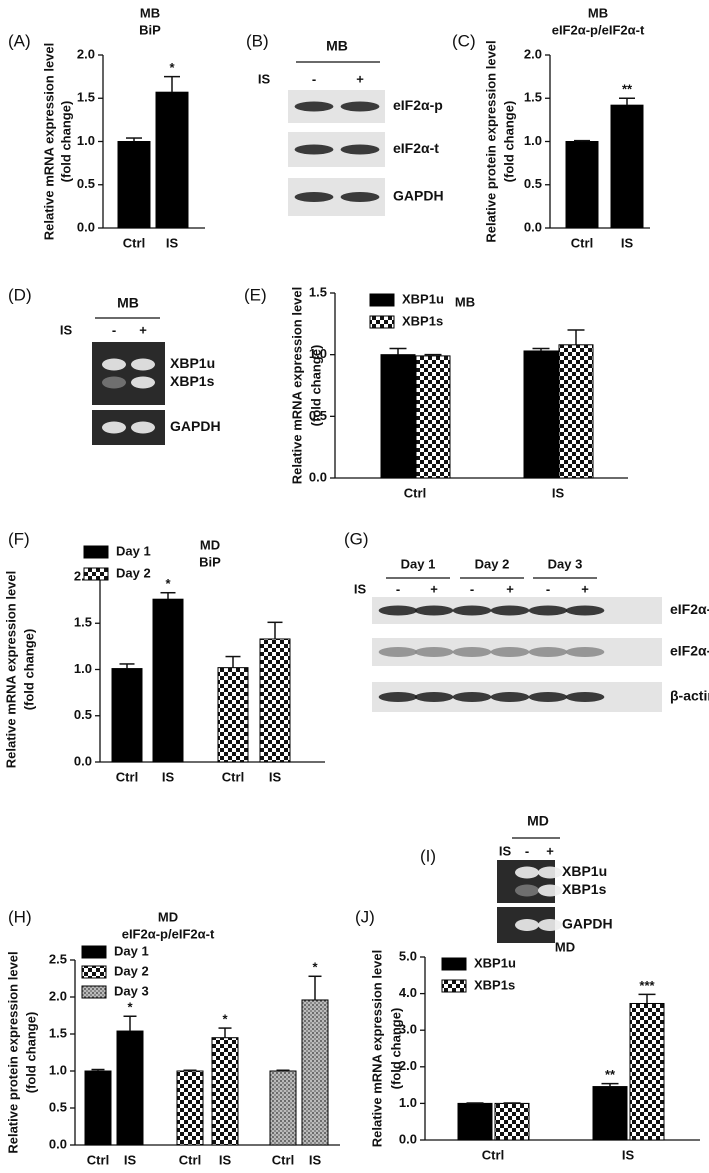 This screenshot has width=709, height=1173. I want to click on blot-strip, so click(128, 373).